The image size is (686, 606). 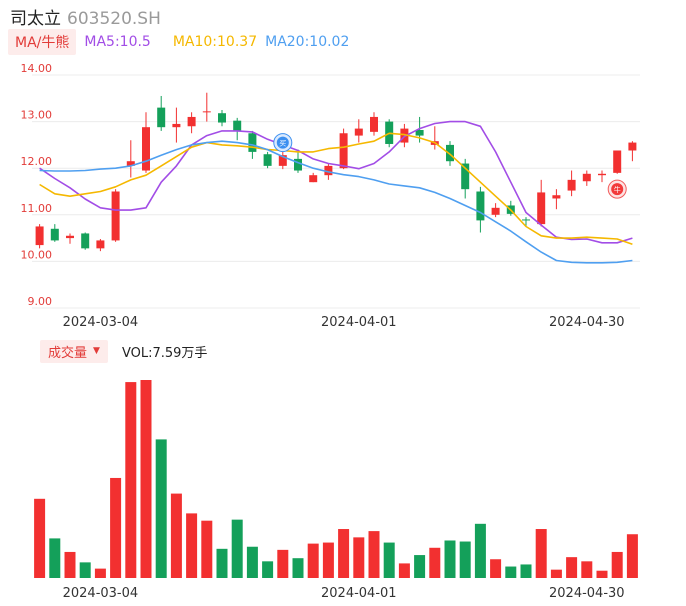 What do you see at coordinates (68, 353) in the screenshot?
I see `volume-tag-label: 成交量` at bounding box center [68, 353].